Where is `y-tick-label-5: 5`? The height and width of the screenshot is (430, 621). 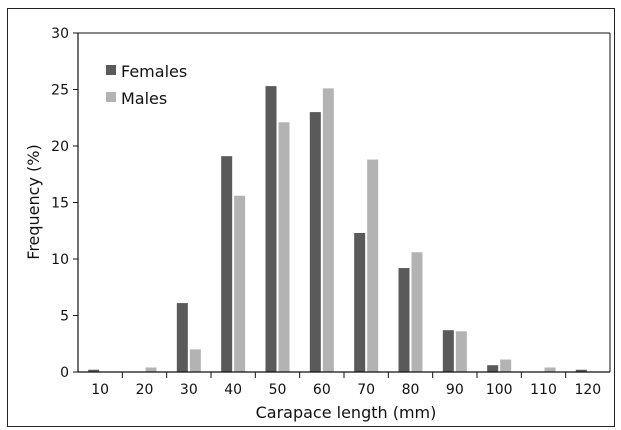 y-tick-label-5: 5 is located at coordinates (64, 317).